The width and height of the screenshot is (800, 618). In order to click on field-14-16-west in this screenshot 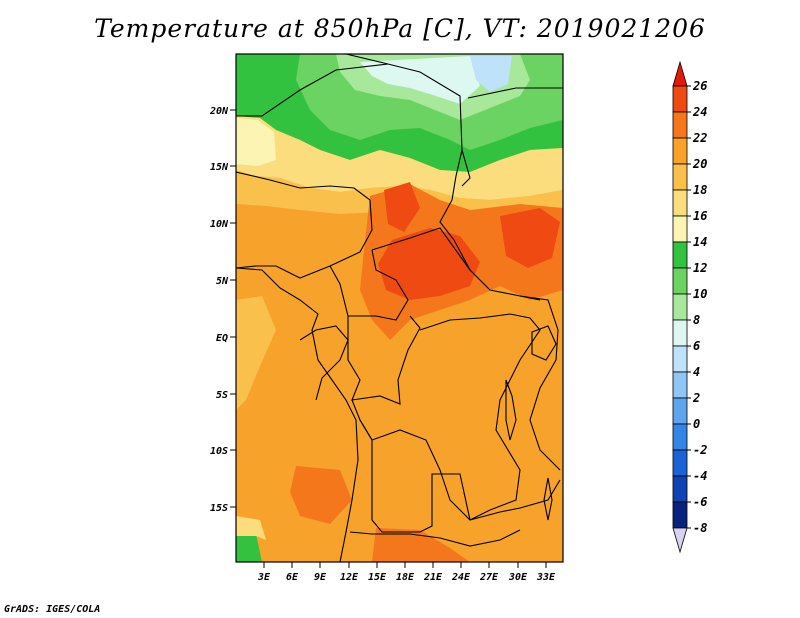, I will do `click(256, 142)`.